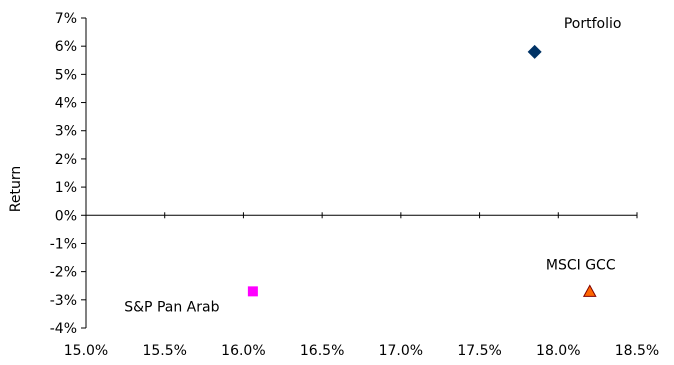 Image resolution: width=674 pixels, height=365 pixels. What do you see at coordinates (66, 160) in the screenshot?
I see `y-tick-label: 2%` at bounding box center [66, 160].